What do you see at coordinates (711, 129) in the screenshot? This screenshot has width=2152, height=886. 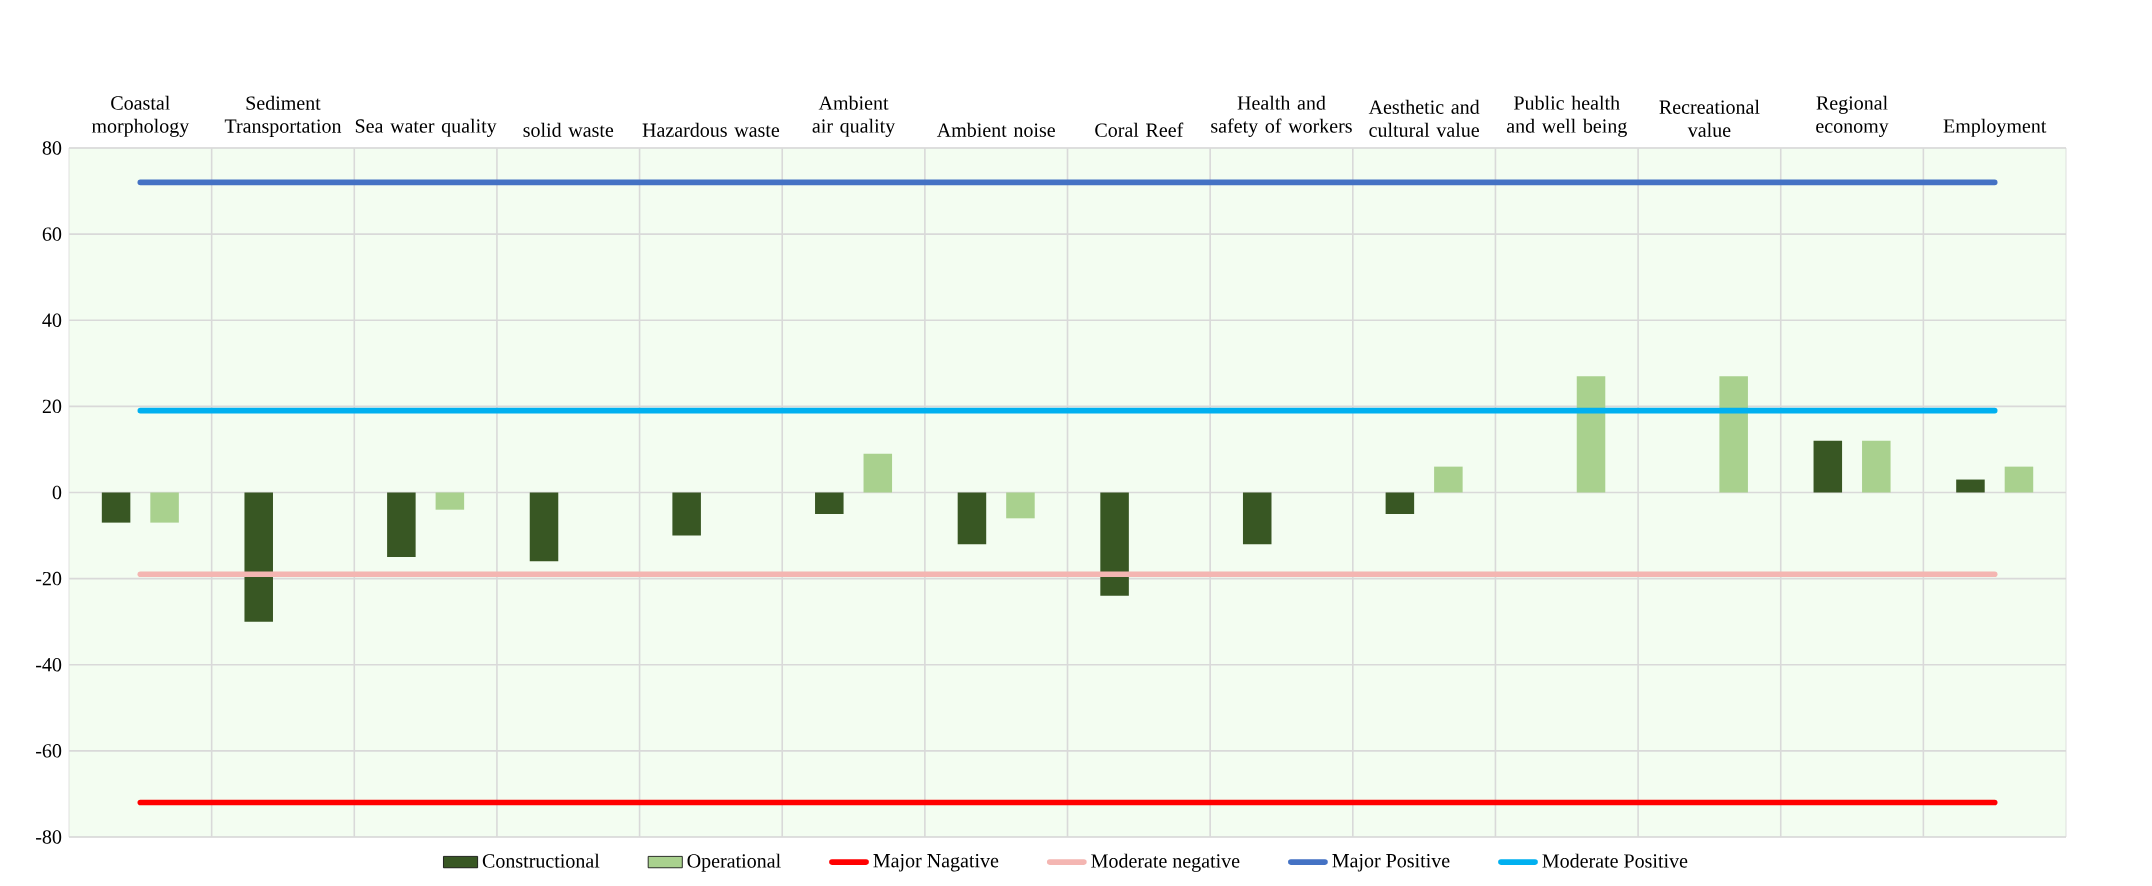 I see `x-tick-label: Hazardous waste` at bounding box center [711, 129].